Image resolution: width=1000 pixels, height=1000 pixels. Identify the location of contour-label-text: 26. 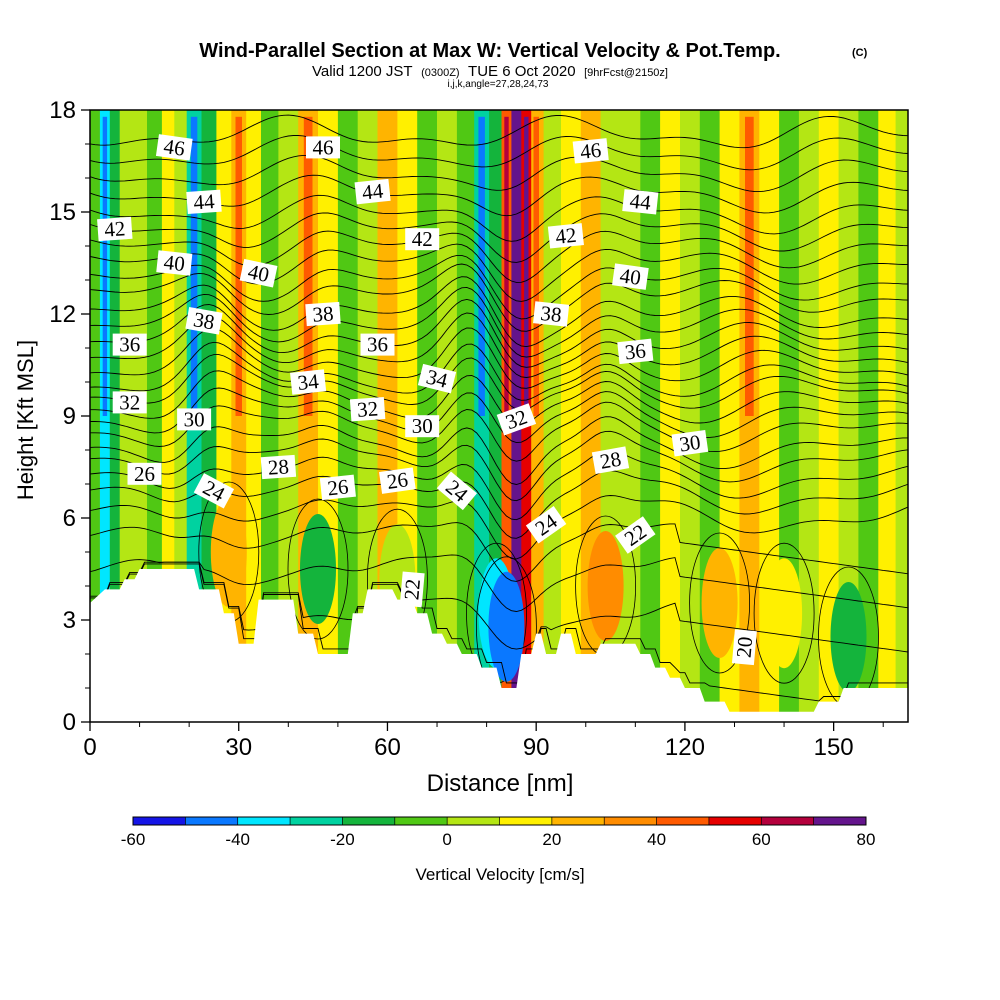
(397, 480).